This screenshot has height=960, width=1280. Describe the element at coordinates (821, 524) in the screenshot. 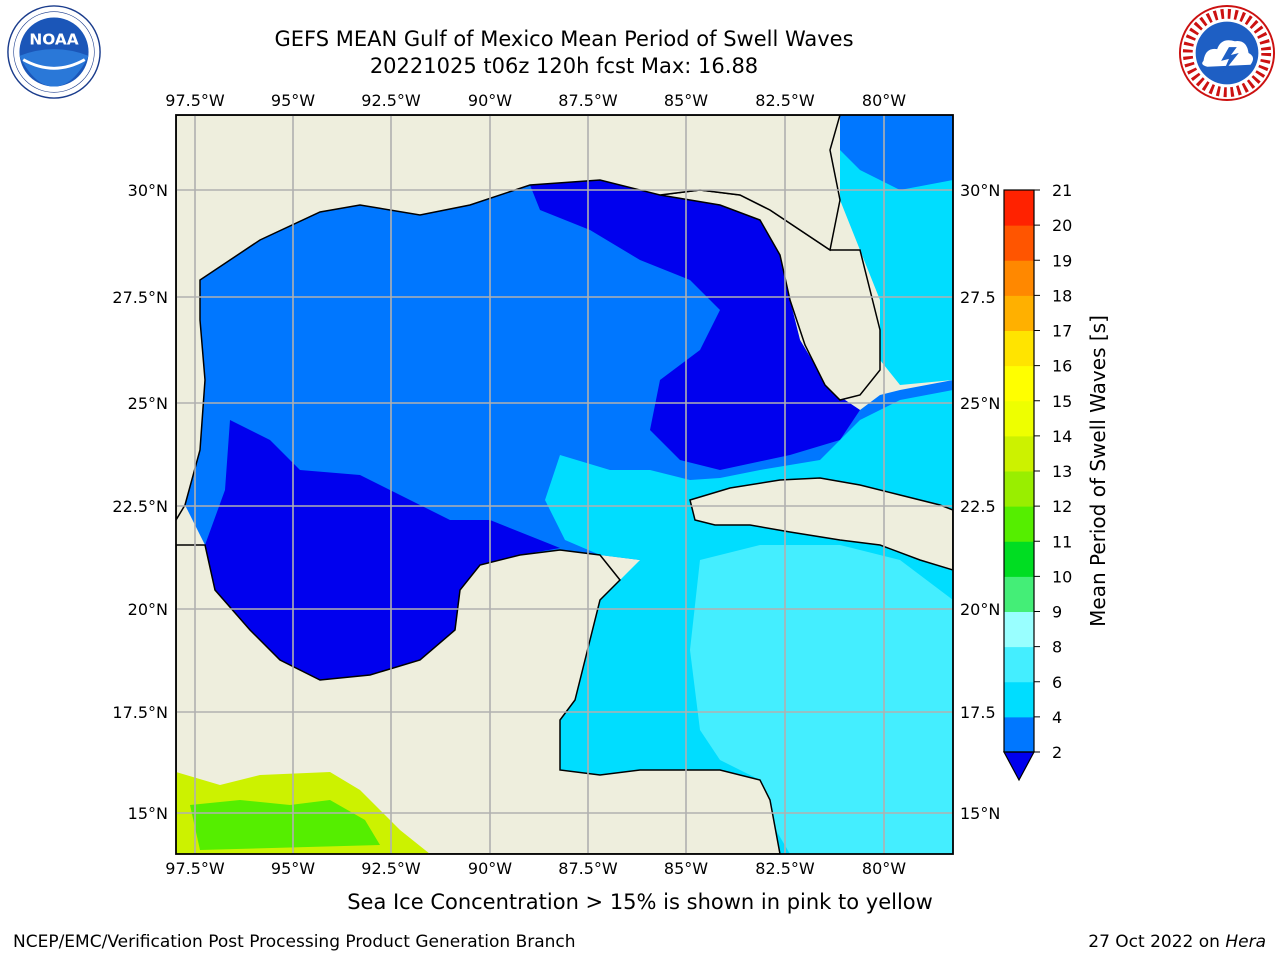

I see `cuba-land` at that location.